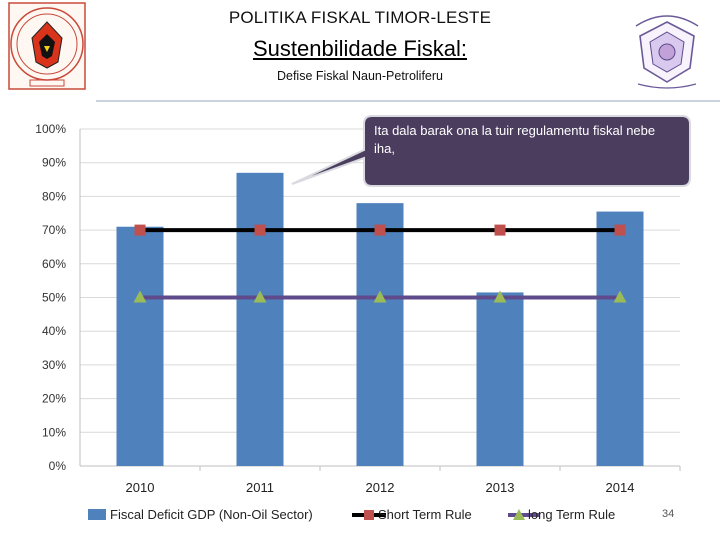 This screenshot has height=540, width=720. I want to click on y-tick-label: 90%, so click(54, 163).